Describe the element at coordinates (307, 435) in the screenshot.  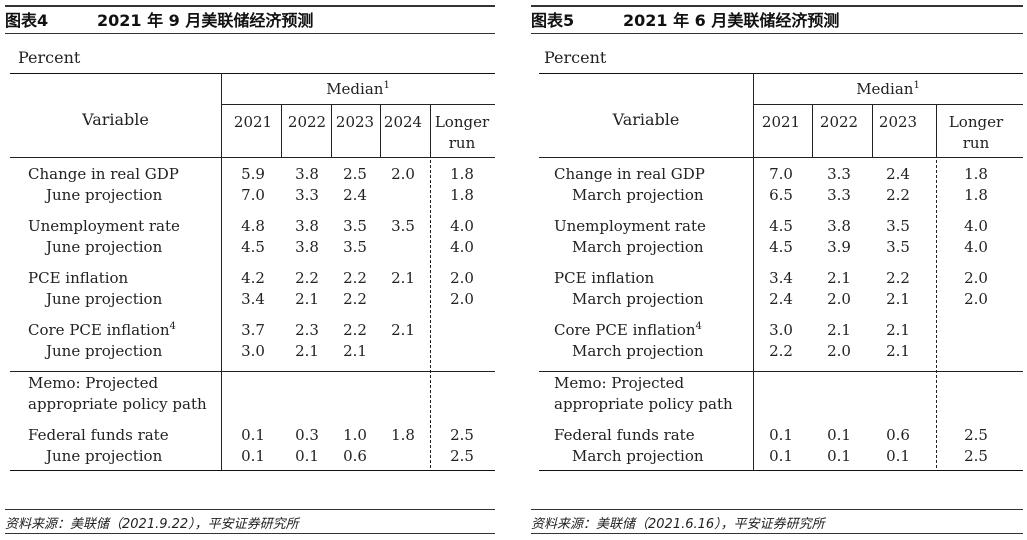
I see `median-value-cell: 0.3` at that location.